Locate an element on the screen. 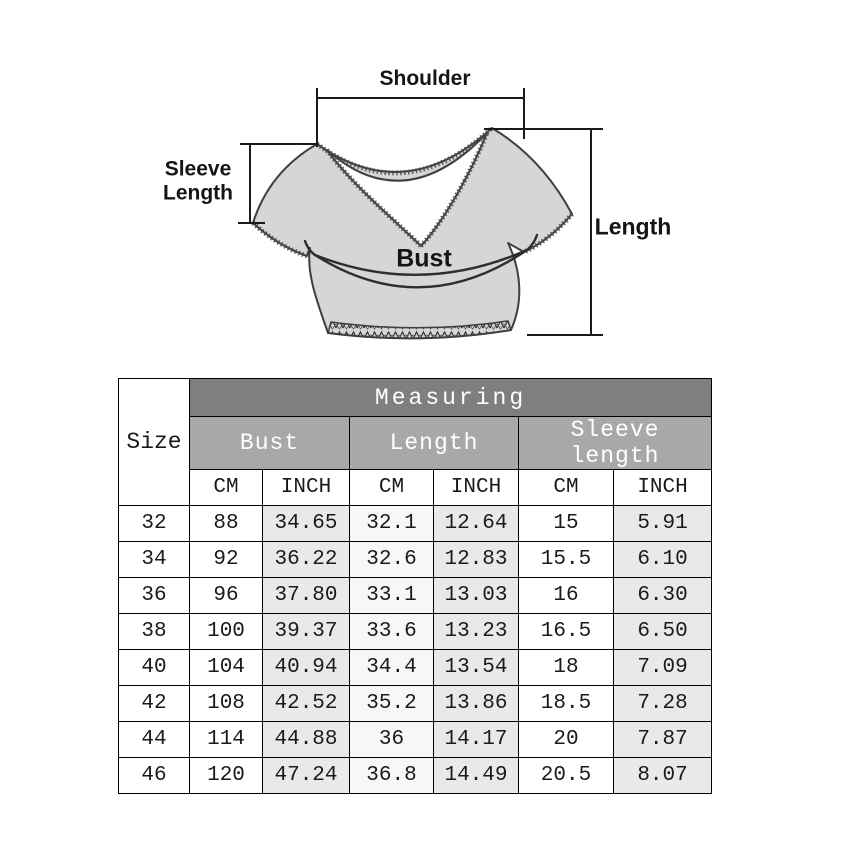  table-row: 32 88 34.65 32.1 12.64 15 5.91 is located at coordinates (415, 523).